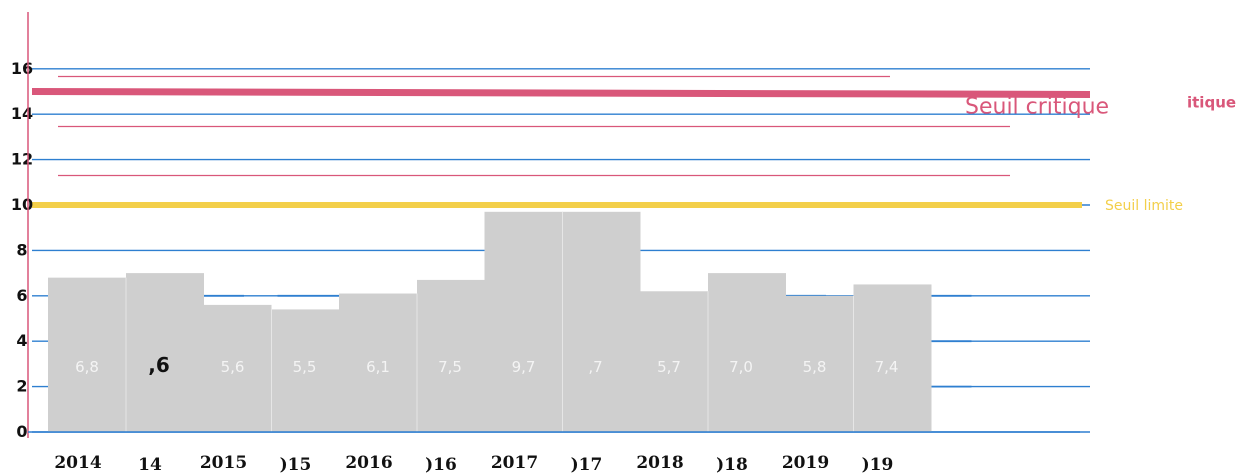  What do you see at coordinates (87, 367) in the screenshot?
I see `value-label: 6,8` at bounding box center [87, 367].